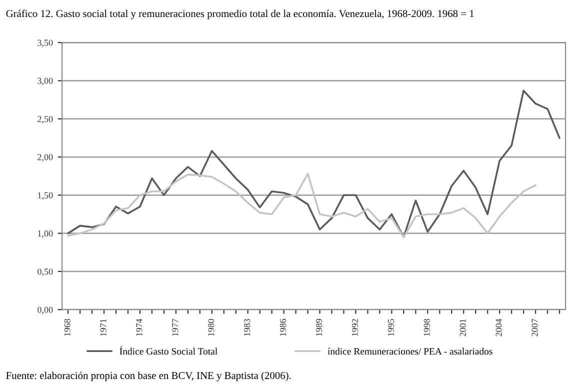  What do you see at coordinates (45, 82) in the screenshot?
I see `y-tick-label: 3,00` at bounding box center [45, 82].